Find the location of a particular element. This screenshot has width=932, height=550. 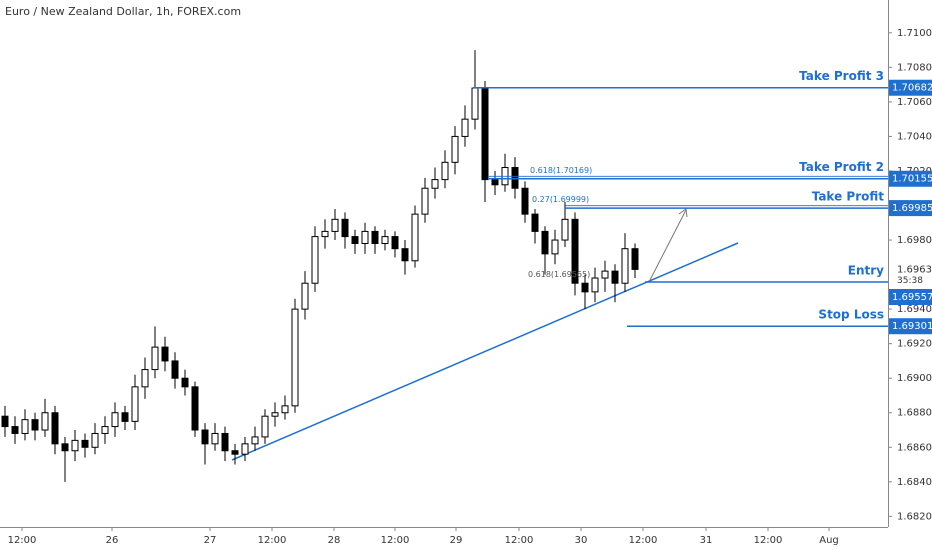

x-tick-label: 30 is located at coordinates (581, 540).